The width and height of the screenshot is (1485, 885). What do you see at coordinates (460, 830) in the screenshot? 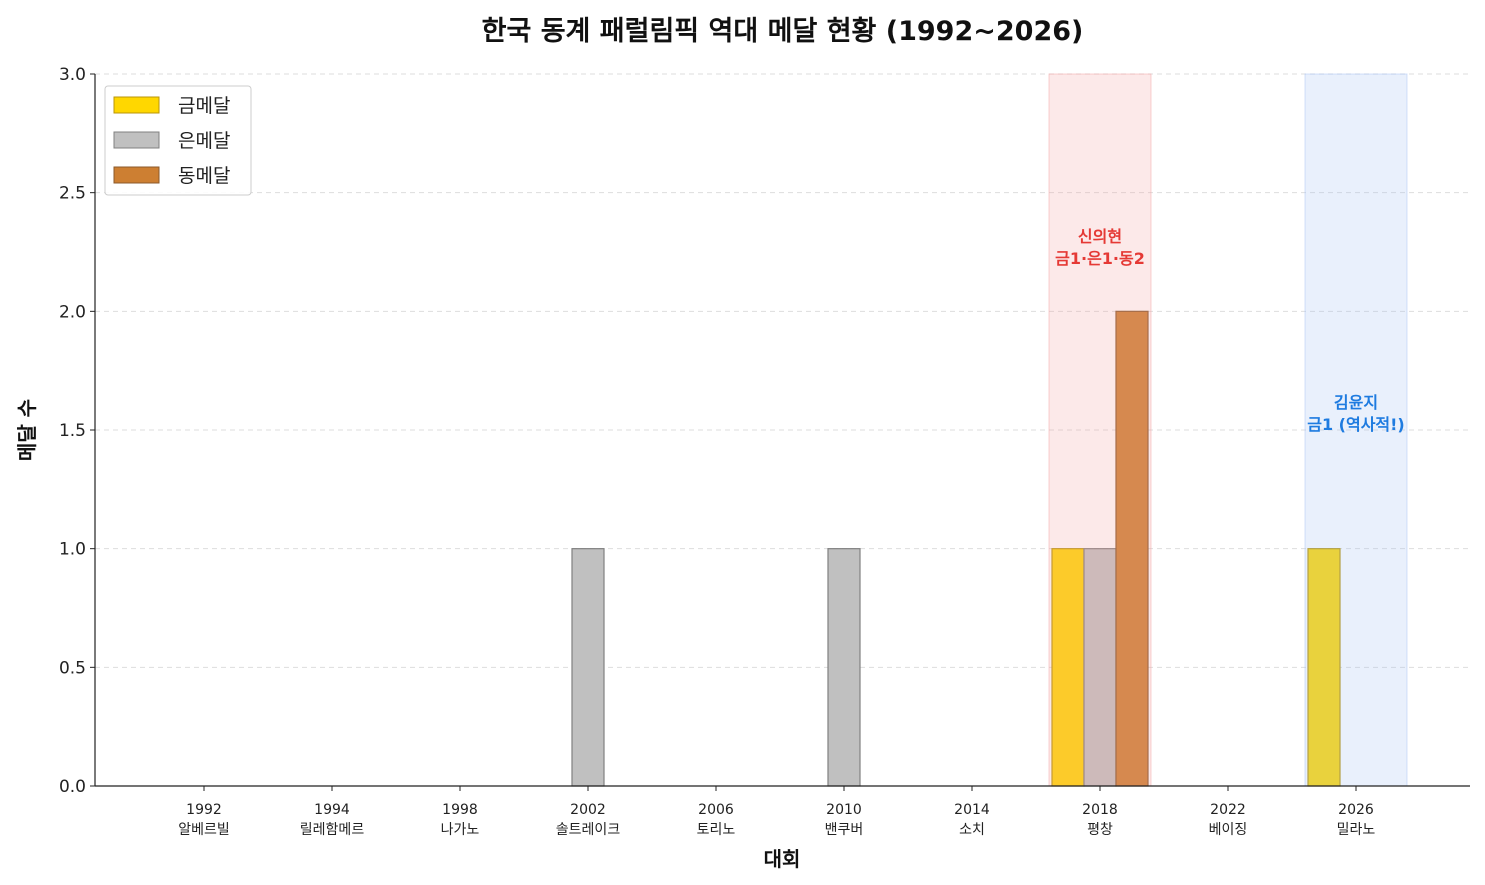
I see `x-tick-city: 나가노` at bounding box center [460, 830].